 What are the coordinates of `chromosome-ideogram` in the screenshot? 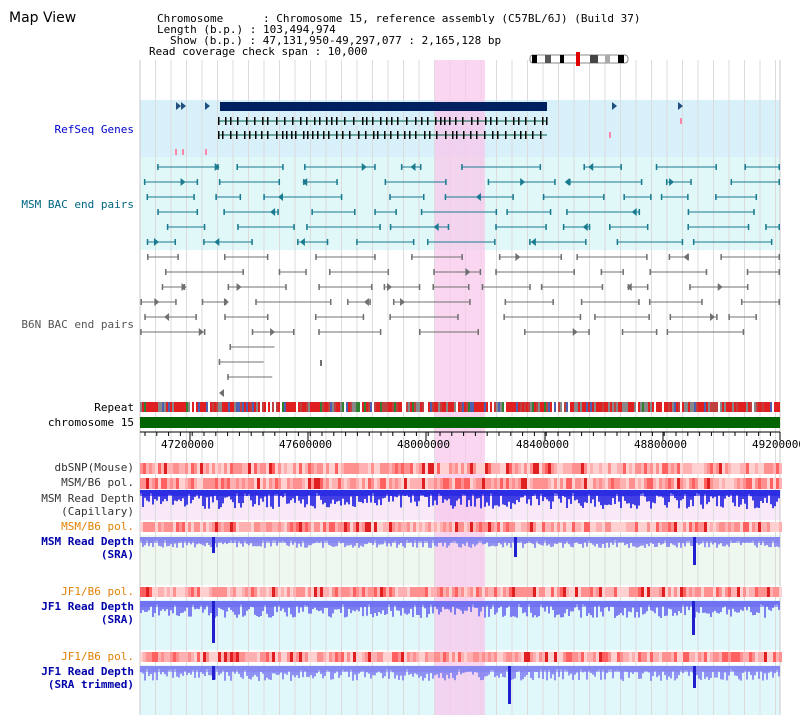 It's located at (579, 59).